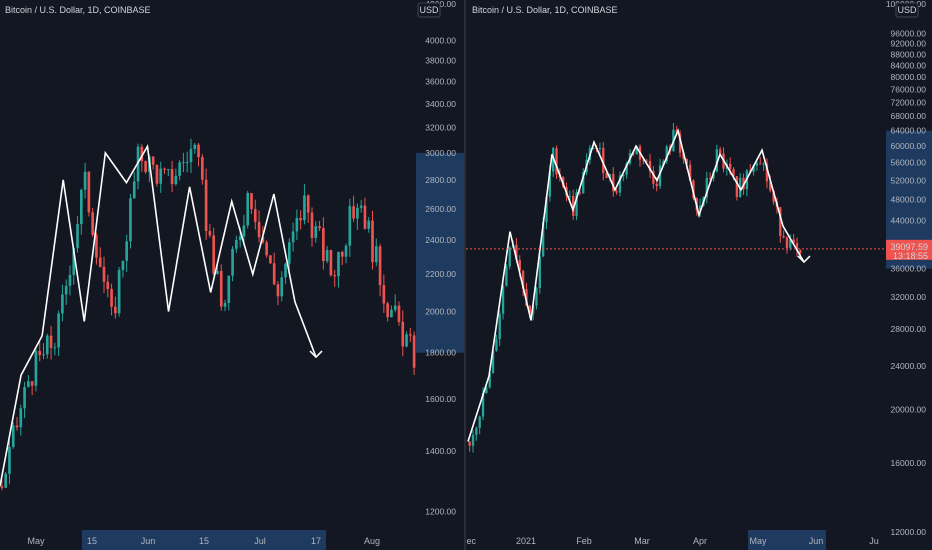  What do you see at coordinates (909, 77) in the screenshot?
I see `y-tick-label: 80000.00` at bounding box center [909, 77].